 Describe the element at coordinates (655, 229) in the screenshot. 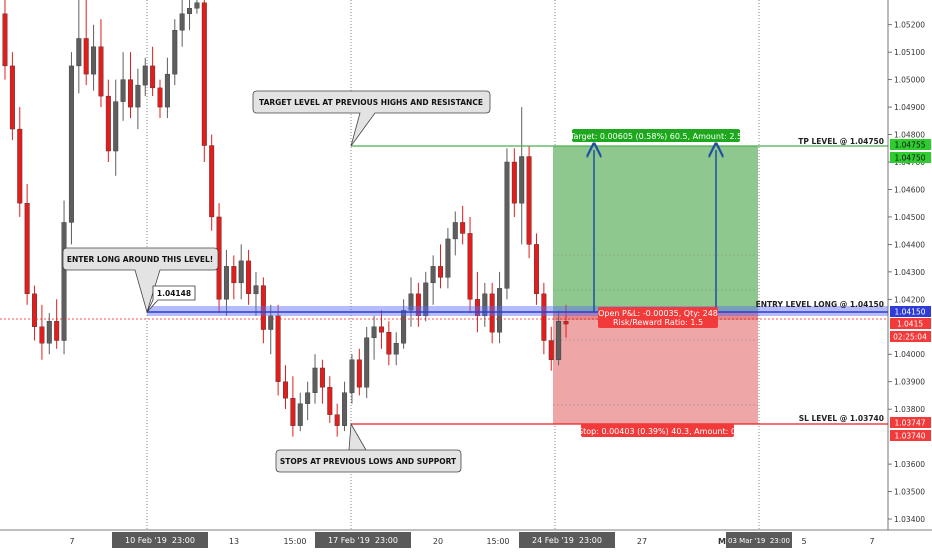

I see `profit-zone` at that location.